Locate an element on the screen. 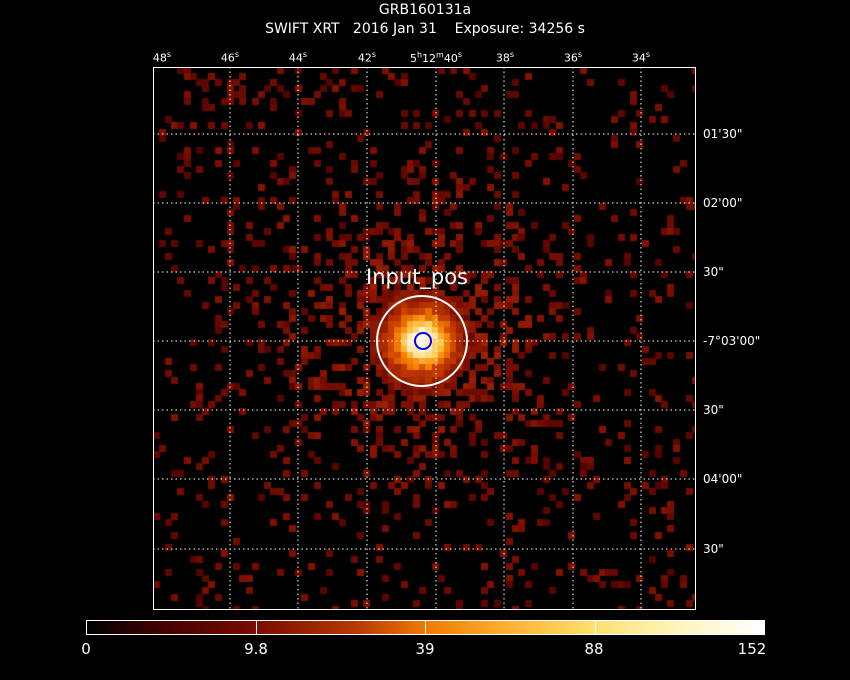  image-subtitle: SWIFT XRT 2016 Jan 31 Exposure: 34256 s is located at coordinates (425, 29).